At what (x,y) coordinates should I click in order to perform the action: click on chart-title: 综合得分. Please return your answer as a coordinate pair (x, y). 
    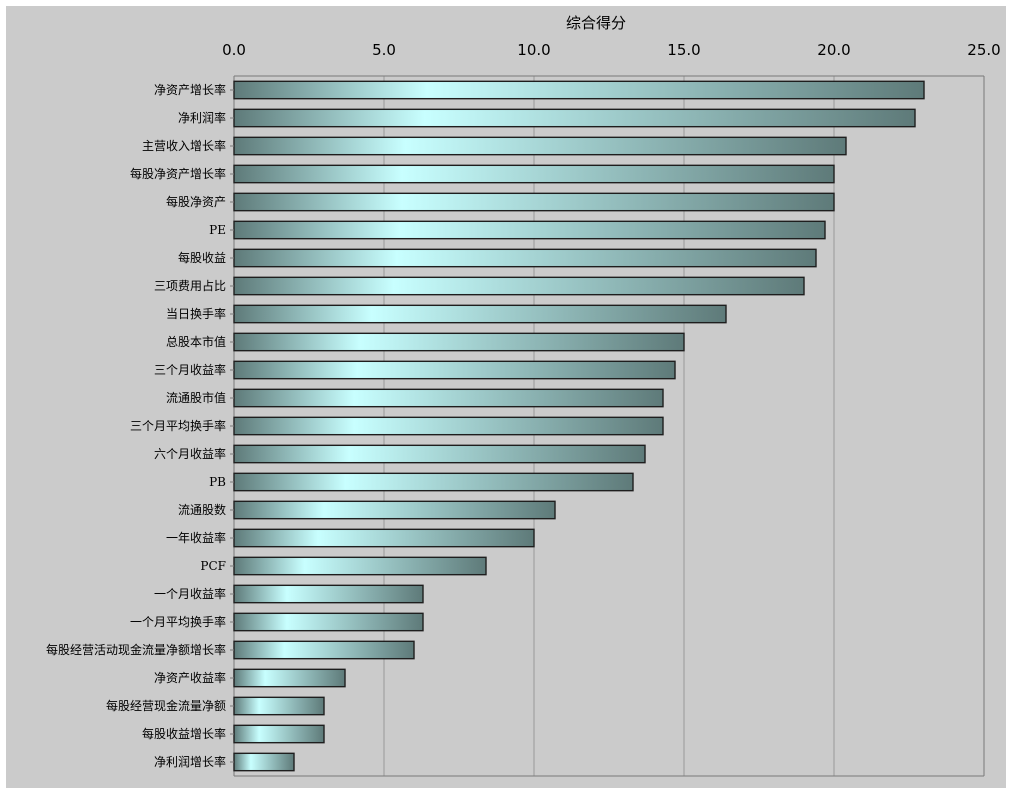
    Looking at the image, I should click on (596, 23).